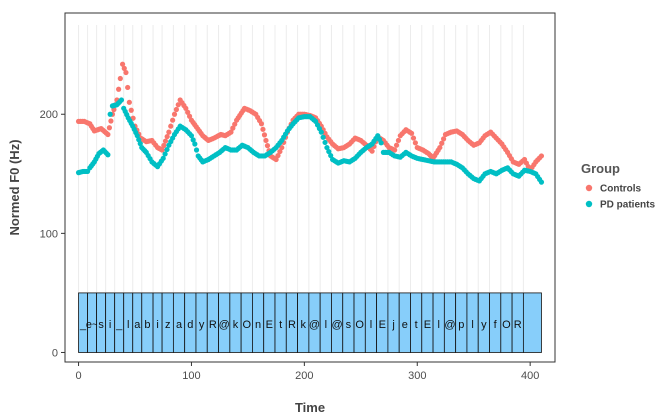  I want to click on x-tick-label: 0, so click(78, 376).